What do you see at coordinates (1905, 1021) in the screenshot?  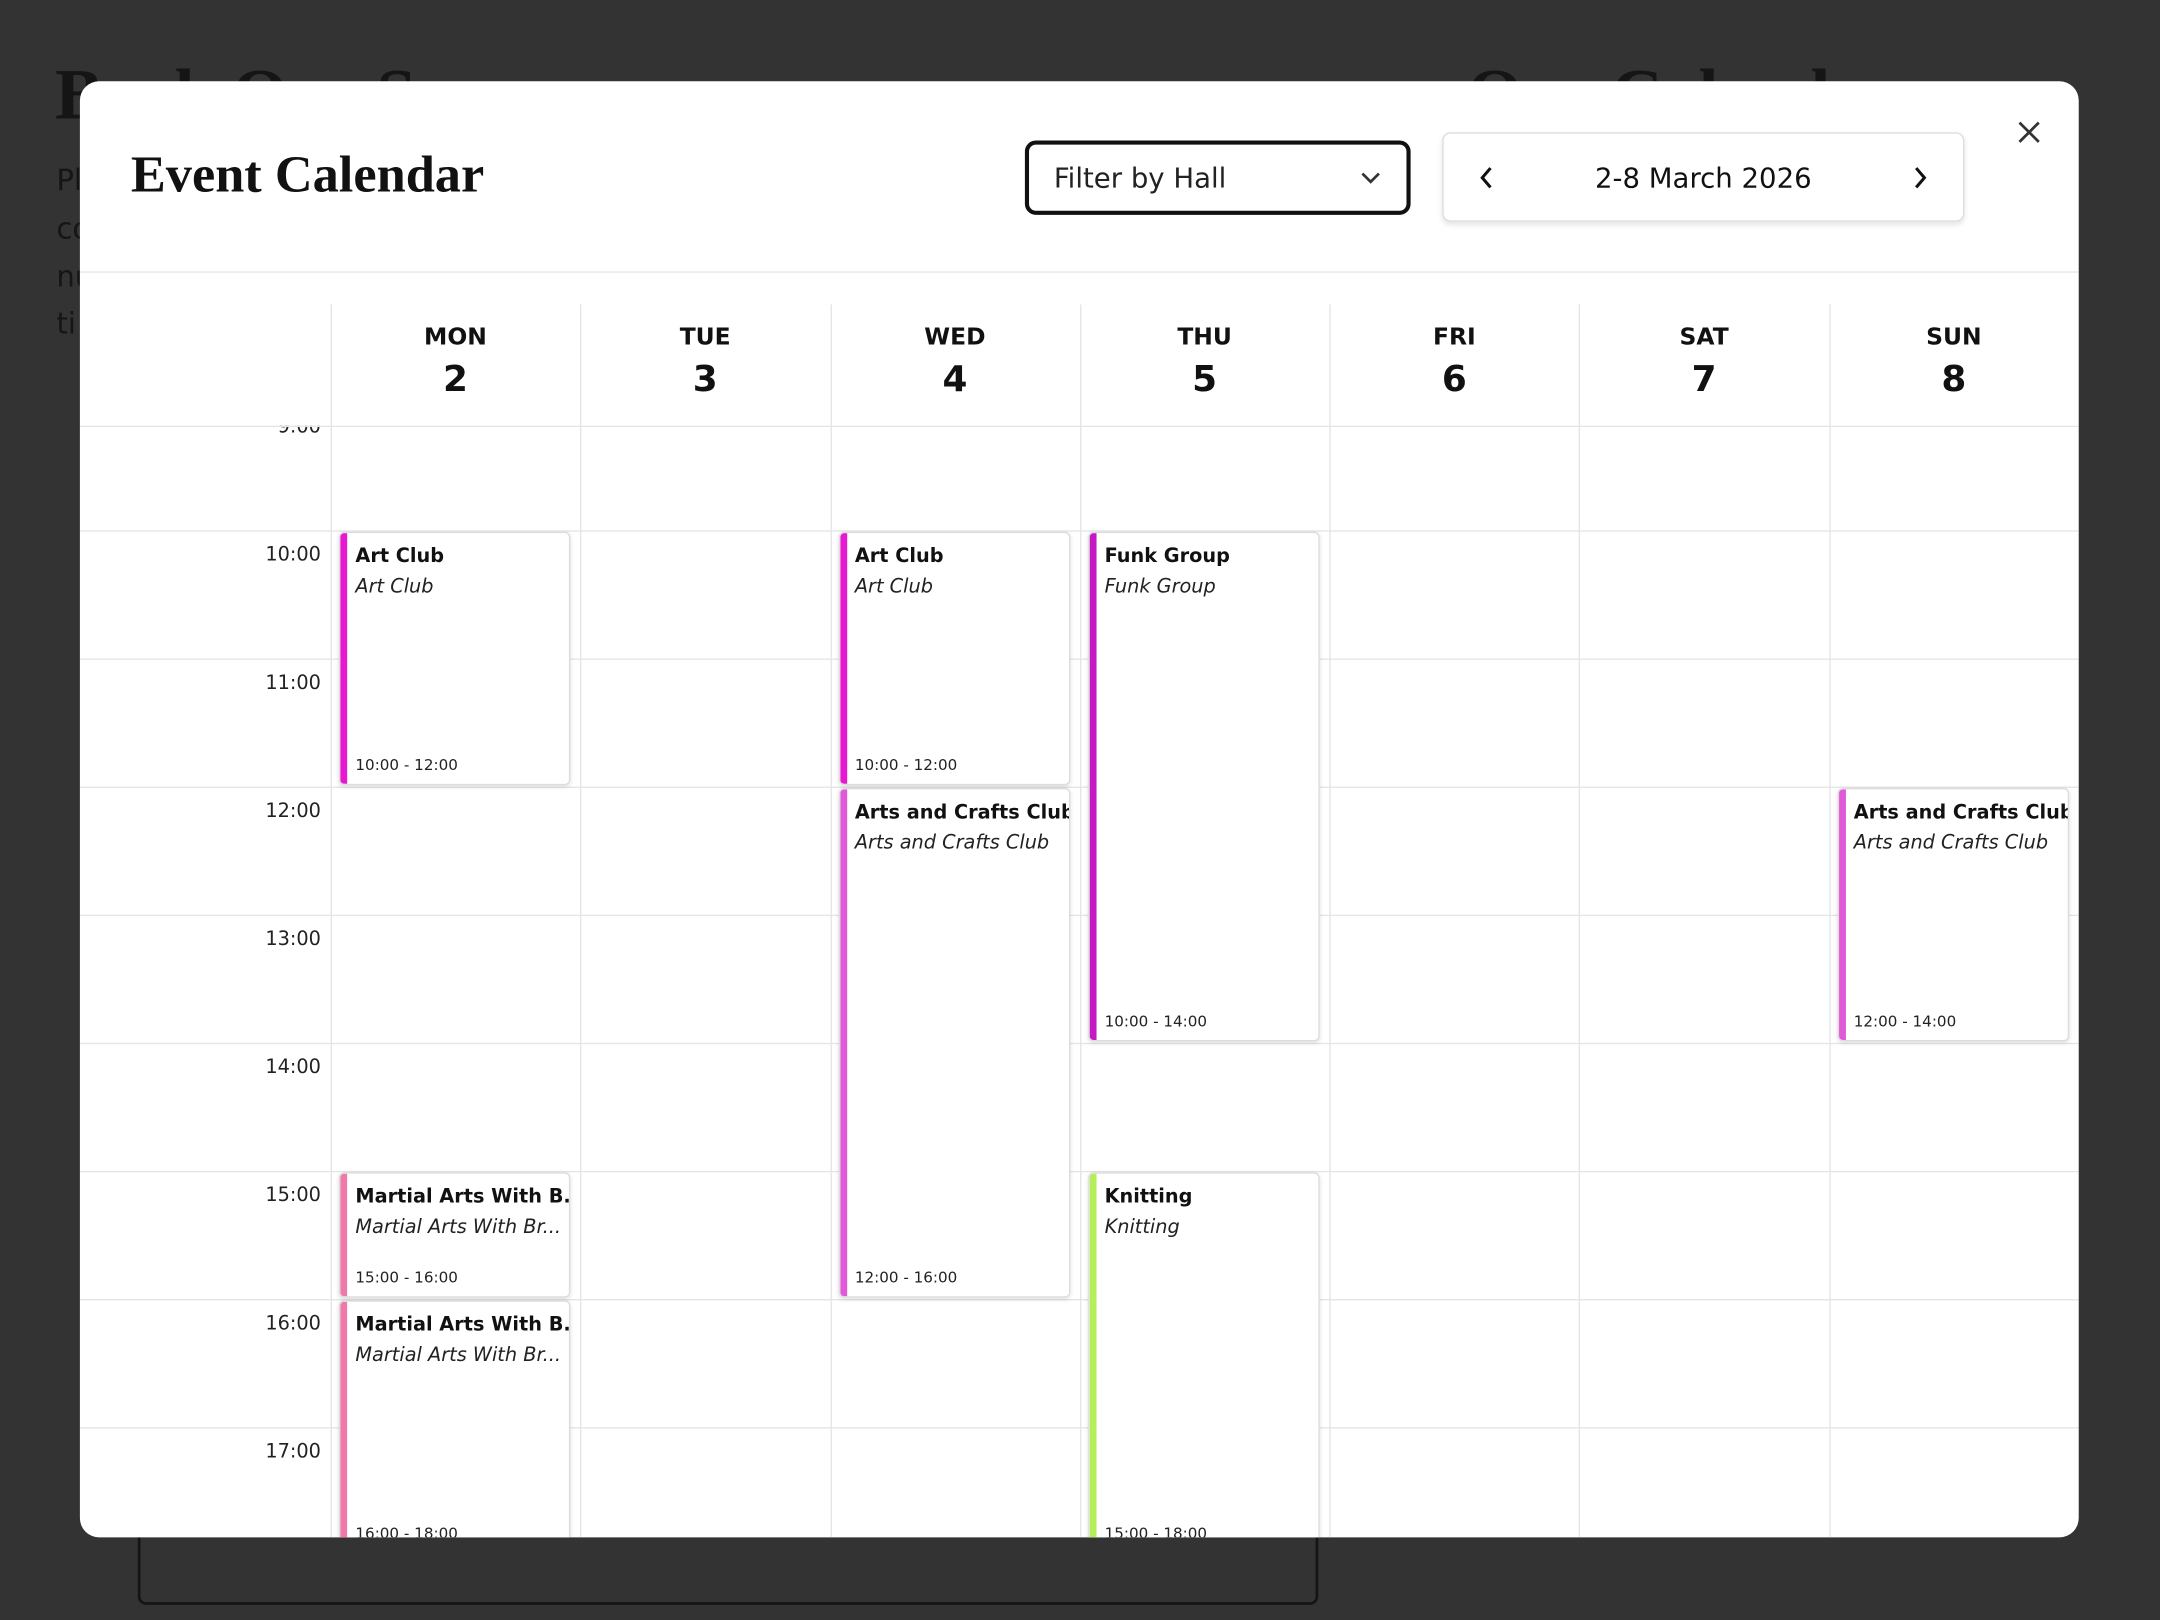 I see `event-time: 12:00 - 14:00` at bounding box center [1905, 1021].